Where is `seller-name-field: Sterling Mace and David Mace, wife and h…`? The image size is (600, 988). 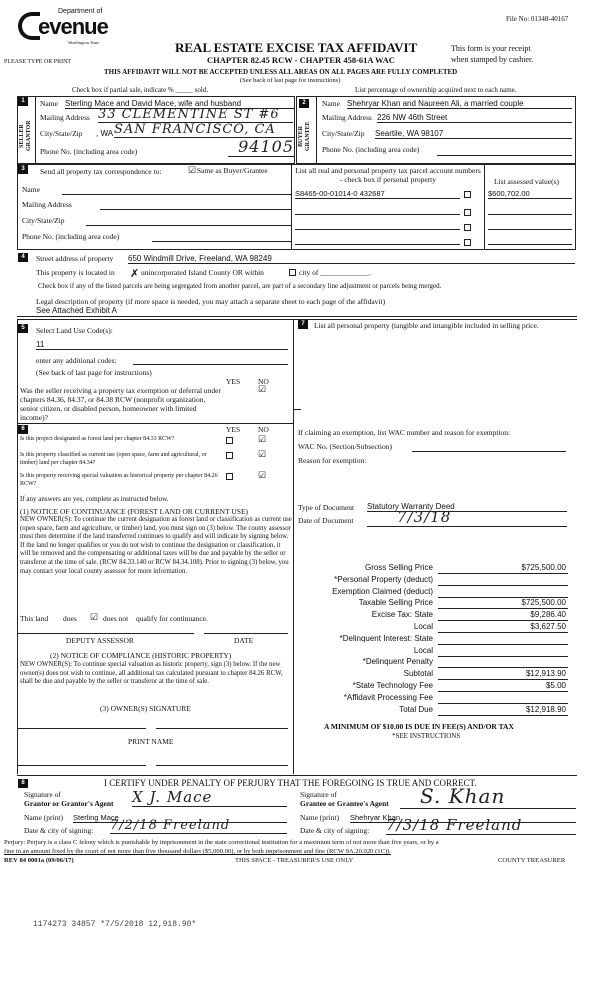
seller-name-field: Sterling Mace and David Mace, wife and h… is located at coordinates (180, 104).